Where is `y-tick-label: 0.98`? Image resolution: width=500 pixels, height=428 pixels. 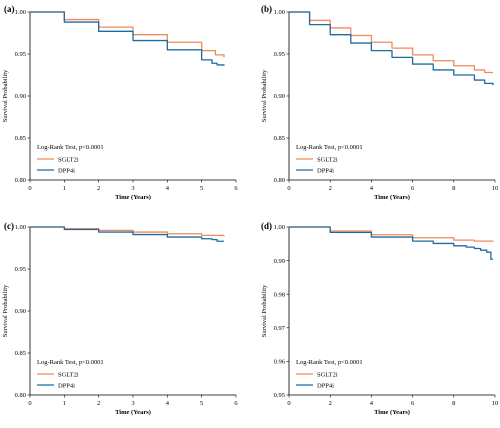 y-tick-label: 0.98 is located at coordinates (279, 294).